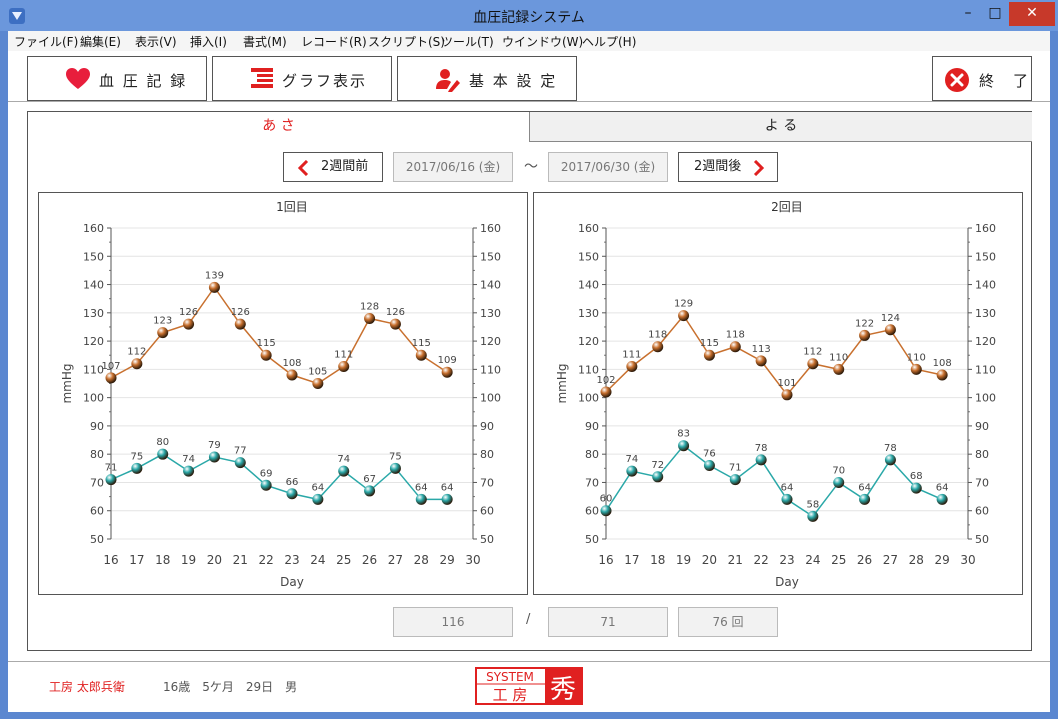 This screenshot has width=1058, height=719. I want to click on maximize-button: □, so click(995, 13).